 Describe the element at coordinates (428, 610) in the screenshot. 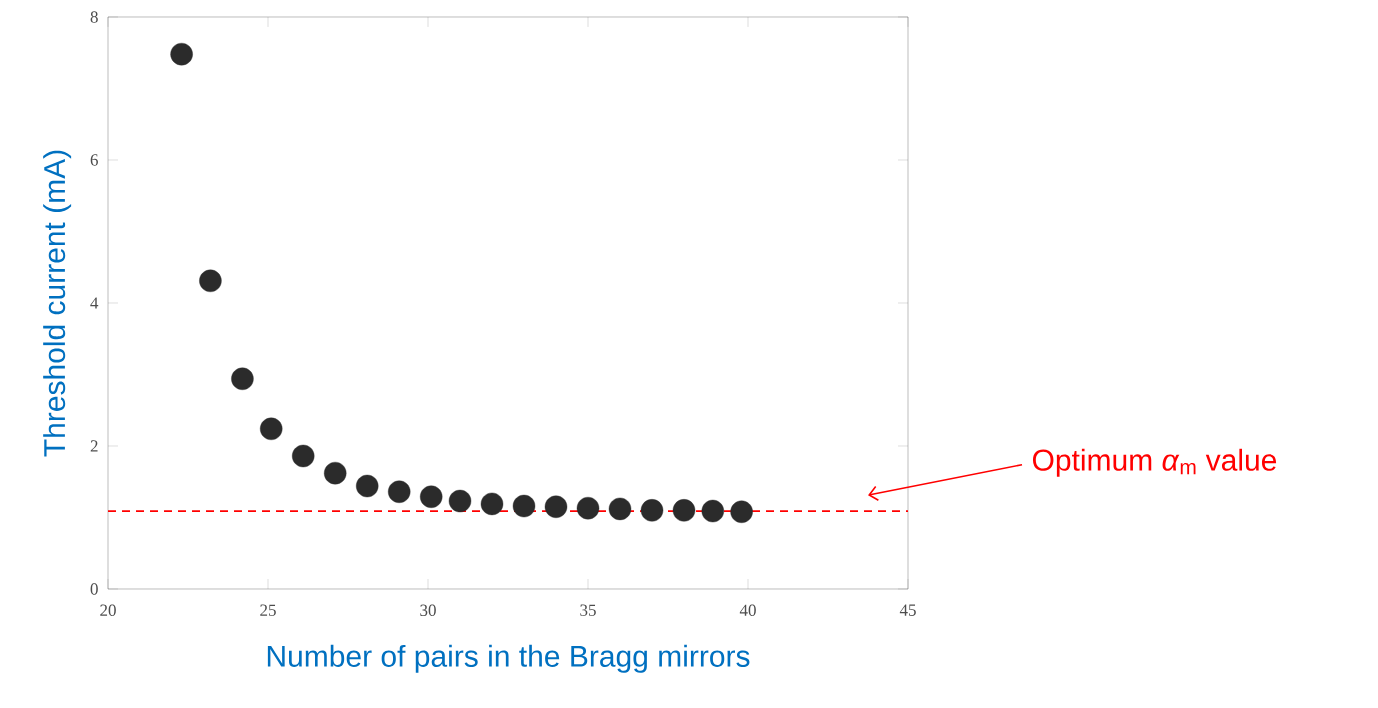

I see `x-tick-label: 30` at that location.